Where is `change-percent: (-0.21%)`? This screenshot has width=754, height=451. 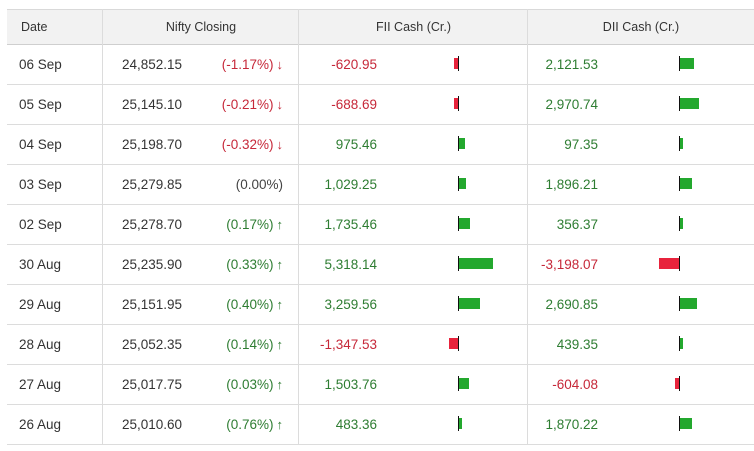 change-percent: (-0.21%) is located at coordinates (247, 104).